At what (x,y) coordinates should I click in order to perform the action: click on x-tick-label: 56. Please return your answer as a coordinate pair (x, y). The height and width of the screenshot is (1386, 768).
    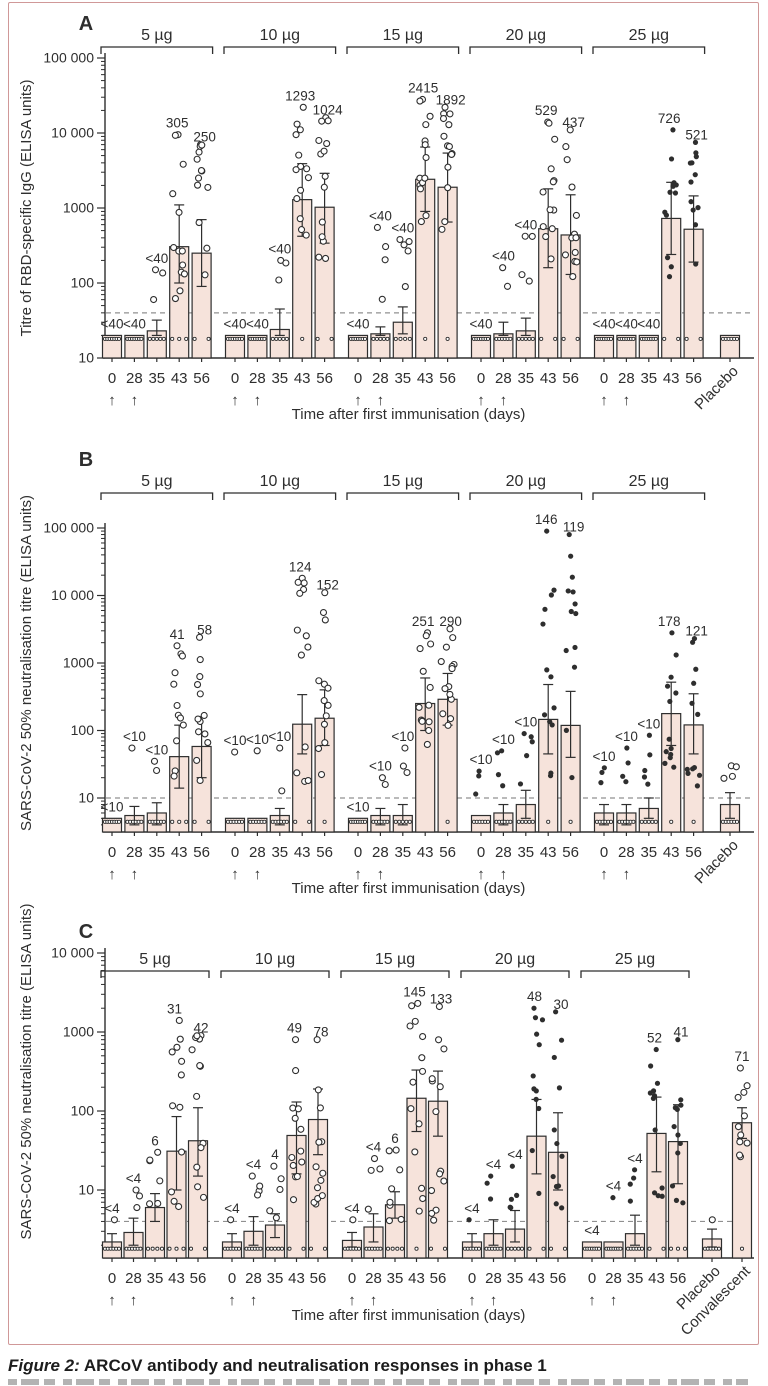
    Looking at the image, I should click on (201, 852).